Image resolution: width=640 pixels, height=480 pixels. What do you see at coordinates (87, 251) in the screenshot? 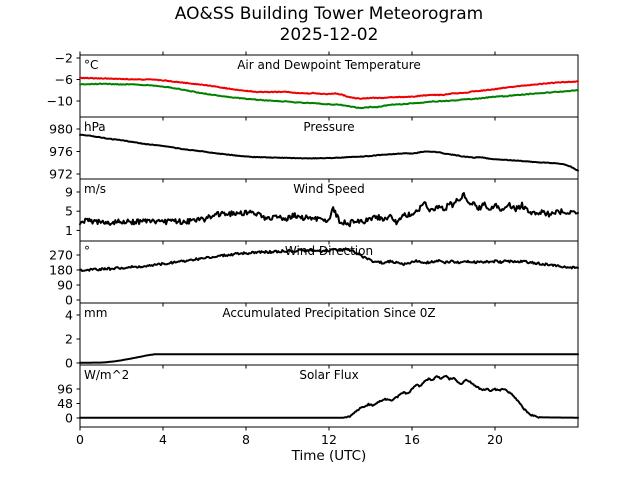
I see `wind-direction-unit-label: °` at bounding box center [87, 251].